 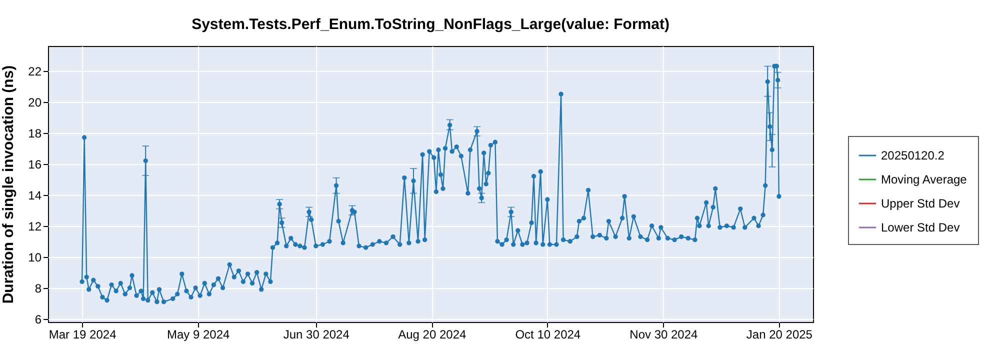 What do you see at coordinates (35, 164) in the screenshot?
I see `y-tick-label: 16` at bounding box center [35, 164].